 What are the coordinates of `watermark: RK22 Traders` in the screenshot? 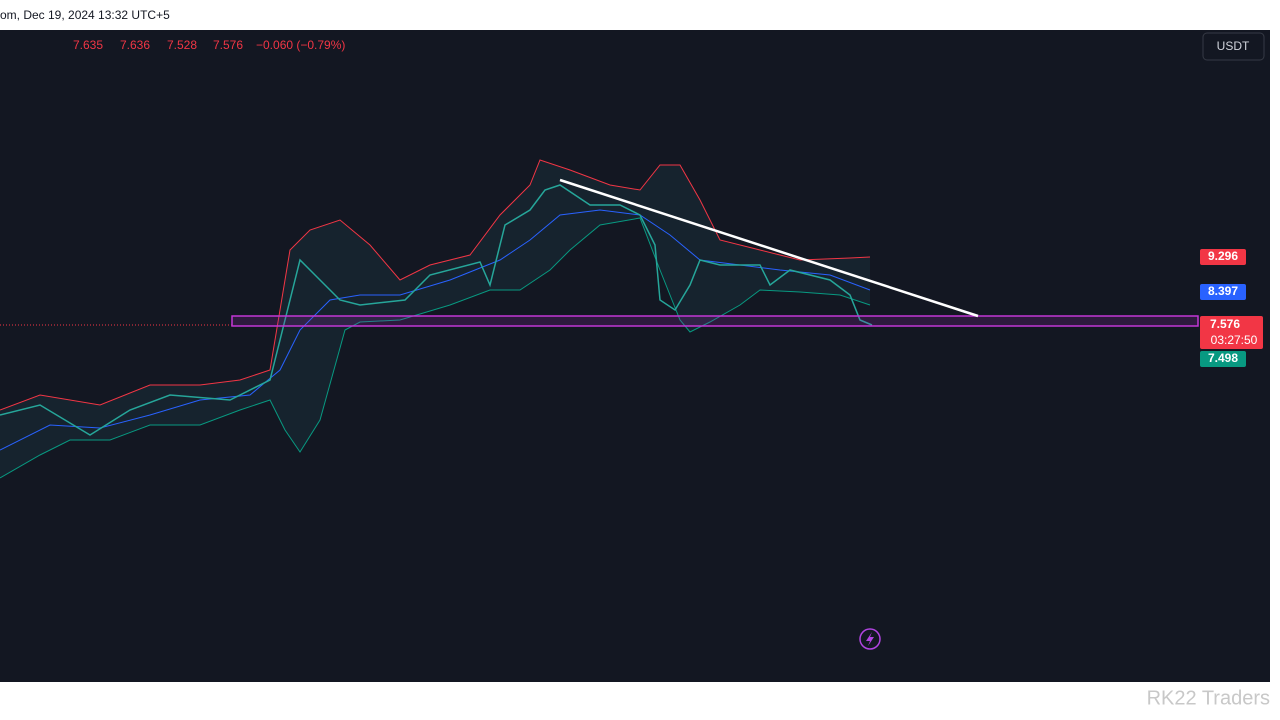 It's located at (1208, 698).